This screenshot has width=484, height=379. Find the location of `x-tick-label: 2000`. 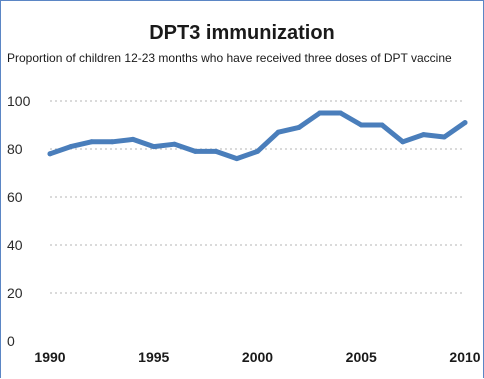

x-tick-label: 2000 is located at coordinates (257, 357).